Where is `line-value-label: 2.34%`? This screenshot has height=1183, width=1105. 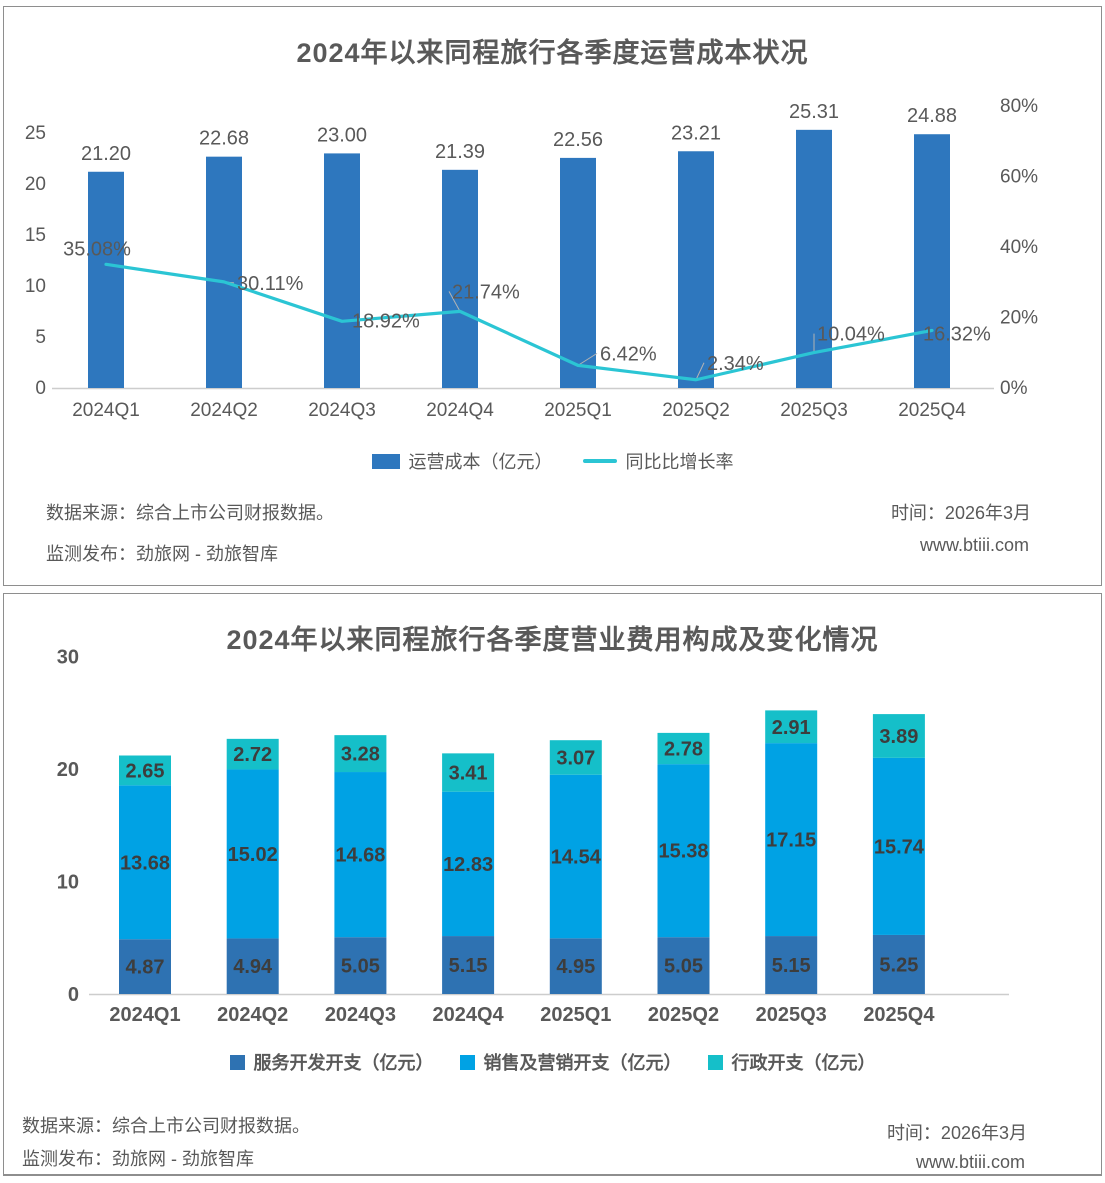
line-value-label: 2.34% is located at coordinates (735, 364).